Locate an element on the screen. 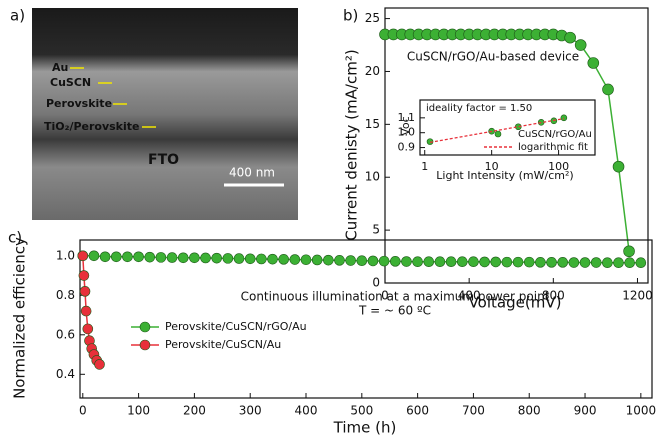  legend-label: logarithmic fit is located at coordinates (553, 147).